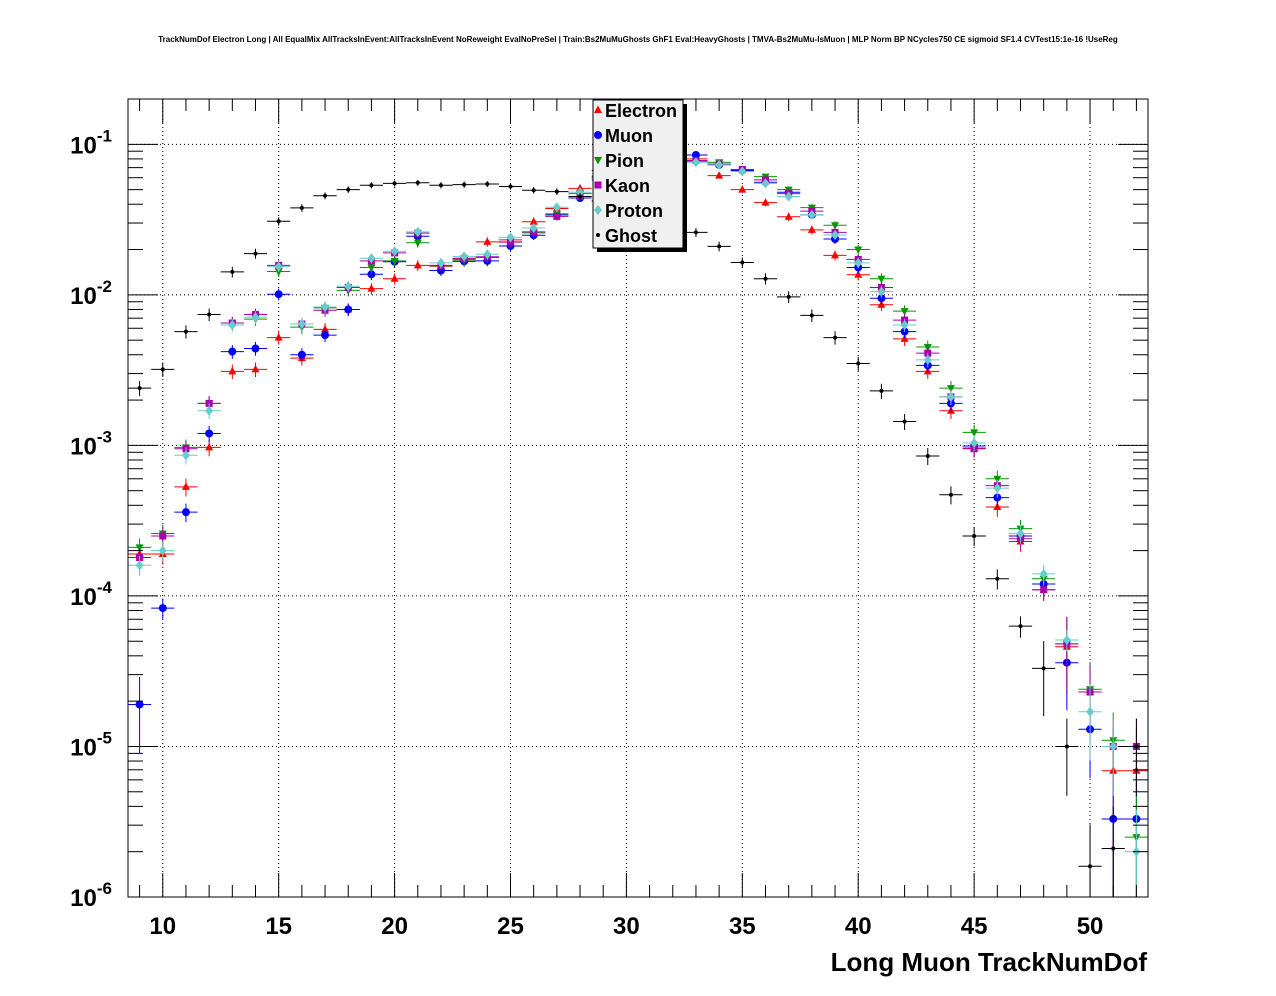 This screenshot has width=1276, height=996. What do you see at coordinates (105, 587) in the screenshot?
I see `y-tick-exponent: -4` at bounding box center [105, 587].